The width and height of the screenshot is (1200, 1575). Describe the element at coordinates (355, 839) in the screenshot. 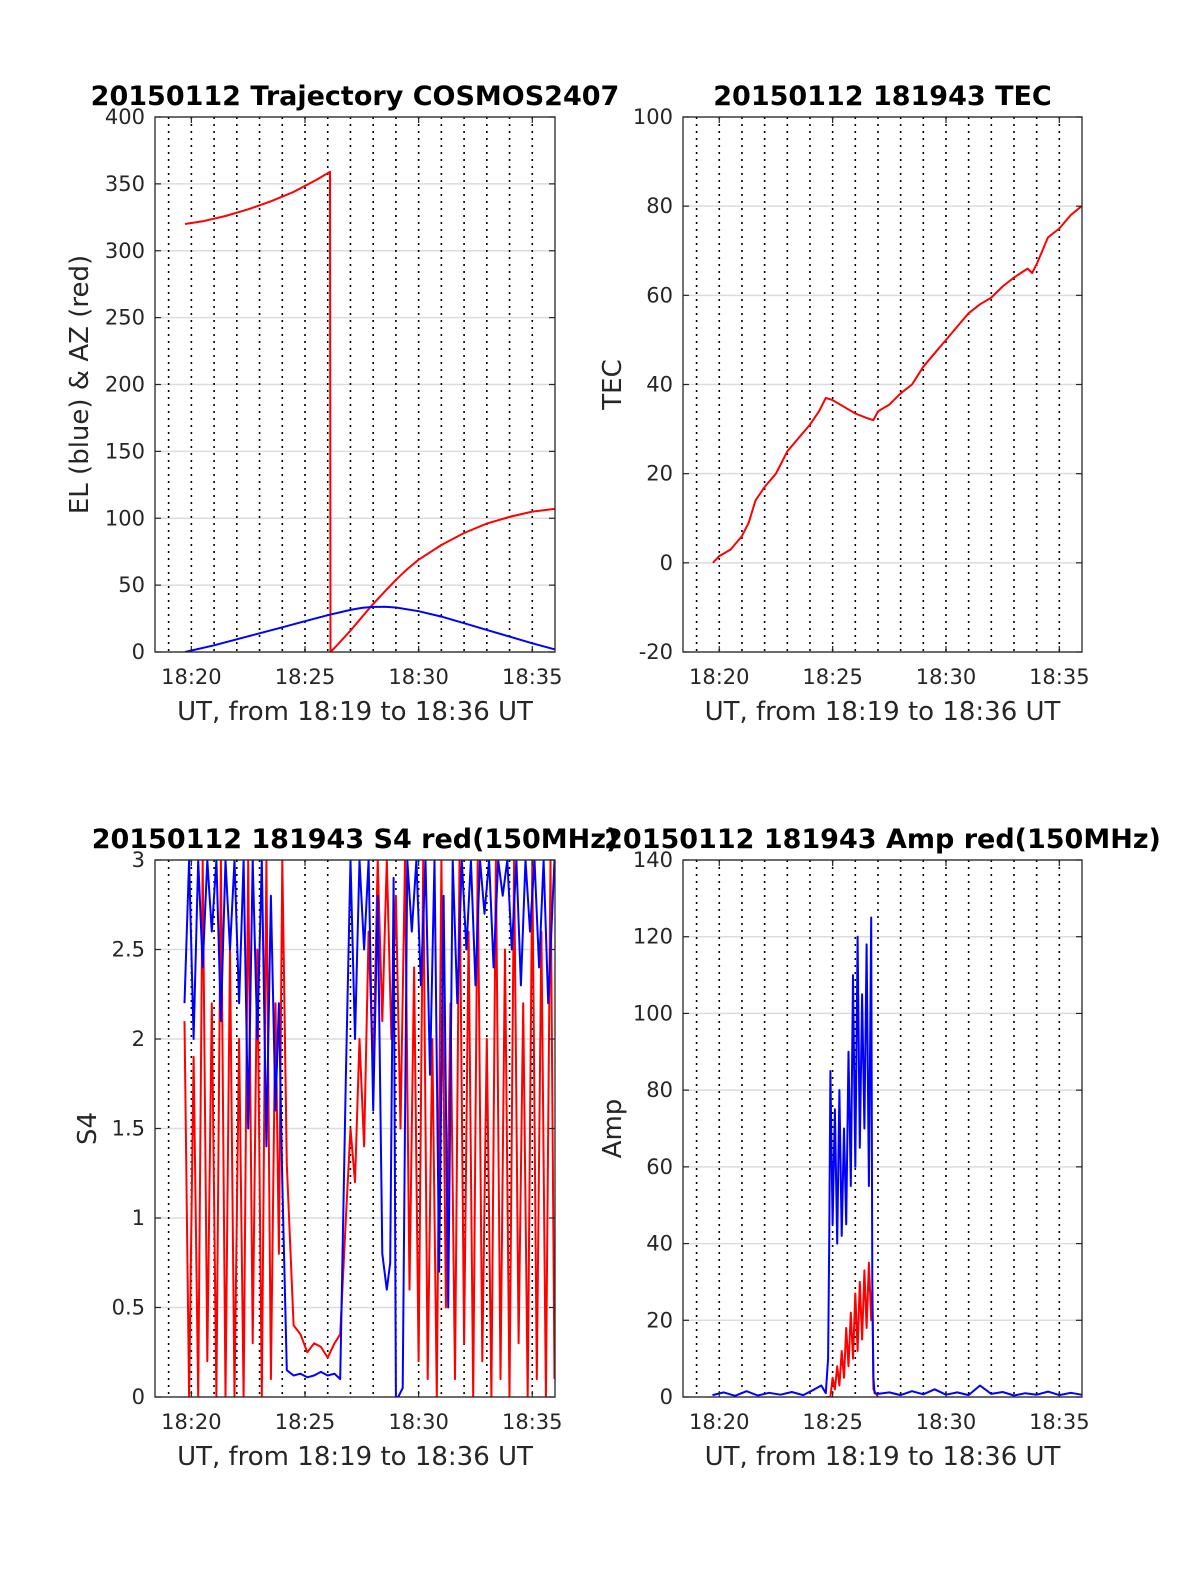

I see `chart-title: 20150112 181943 S4 red(150MHz)` at that location.